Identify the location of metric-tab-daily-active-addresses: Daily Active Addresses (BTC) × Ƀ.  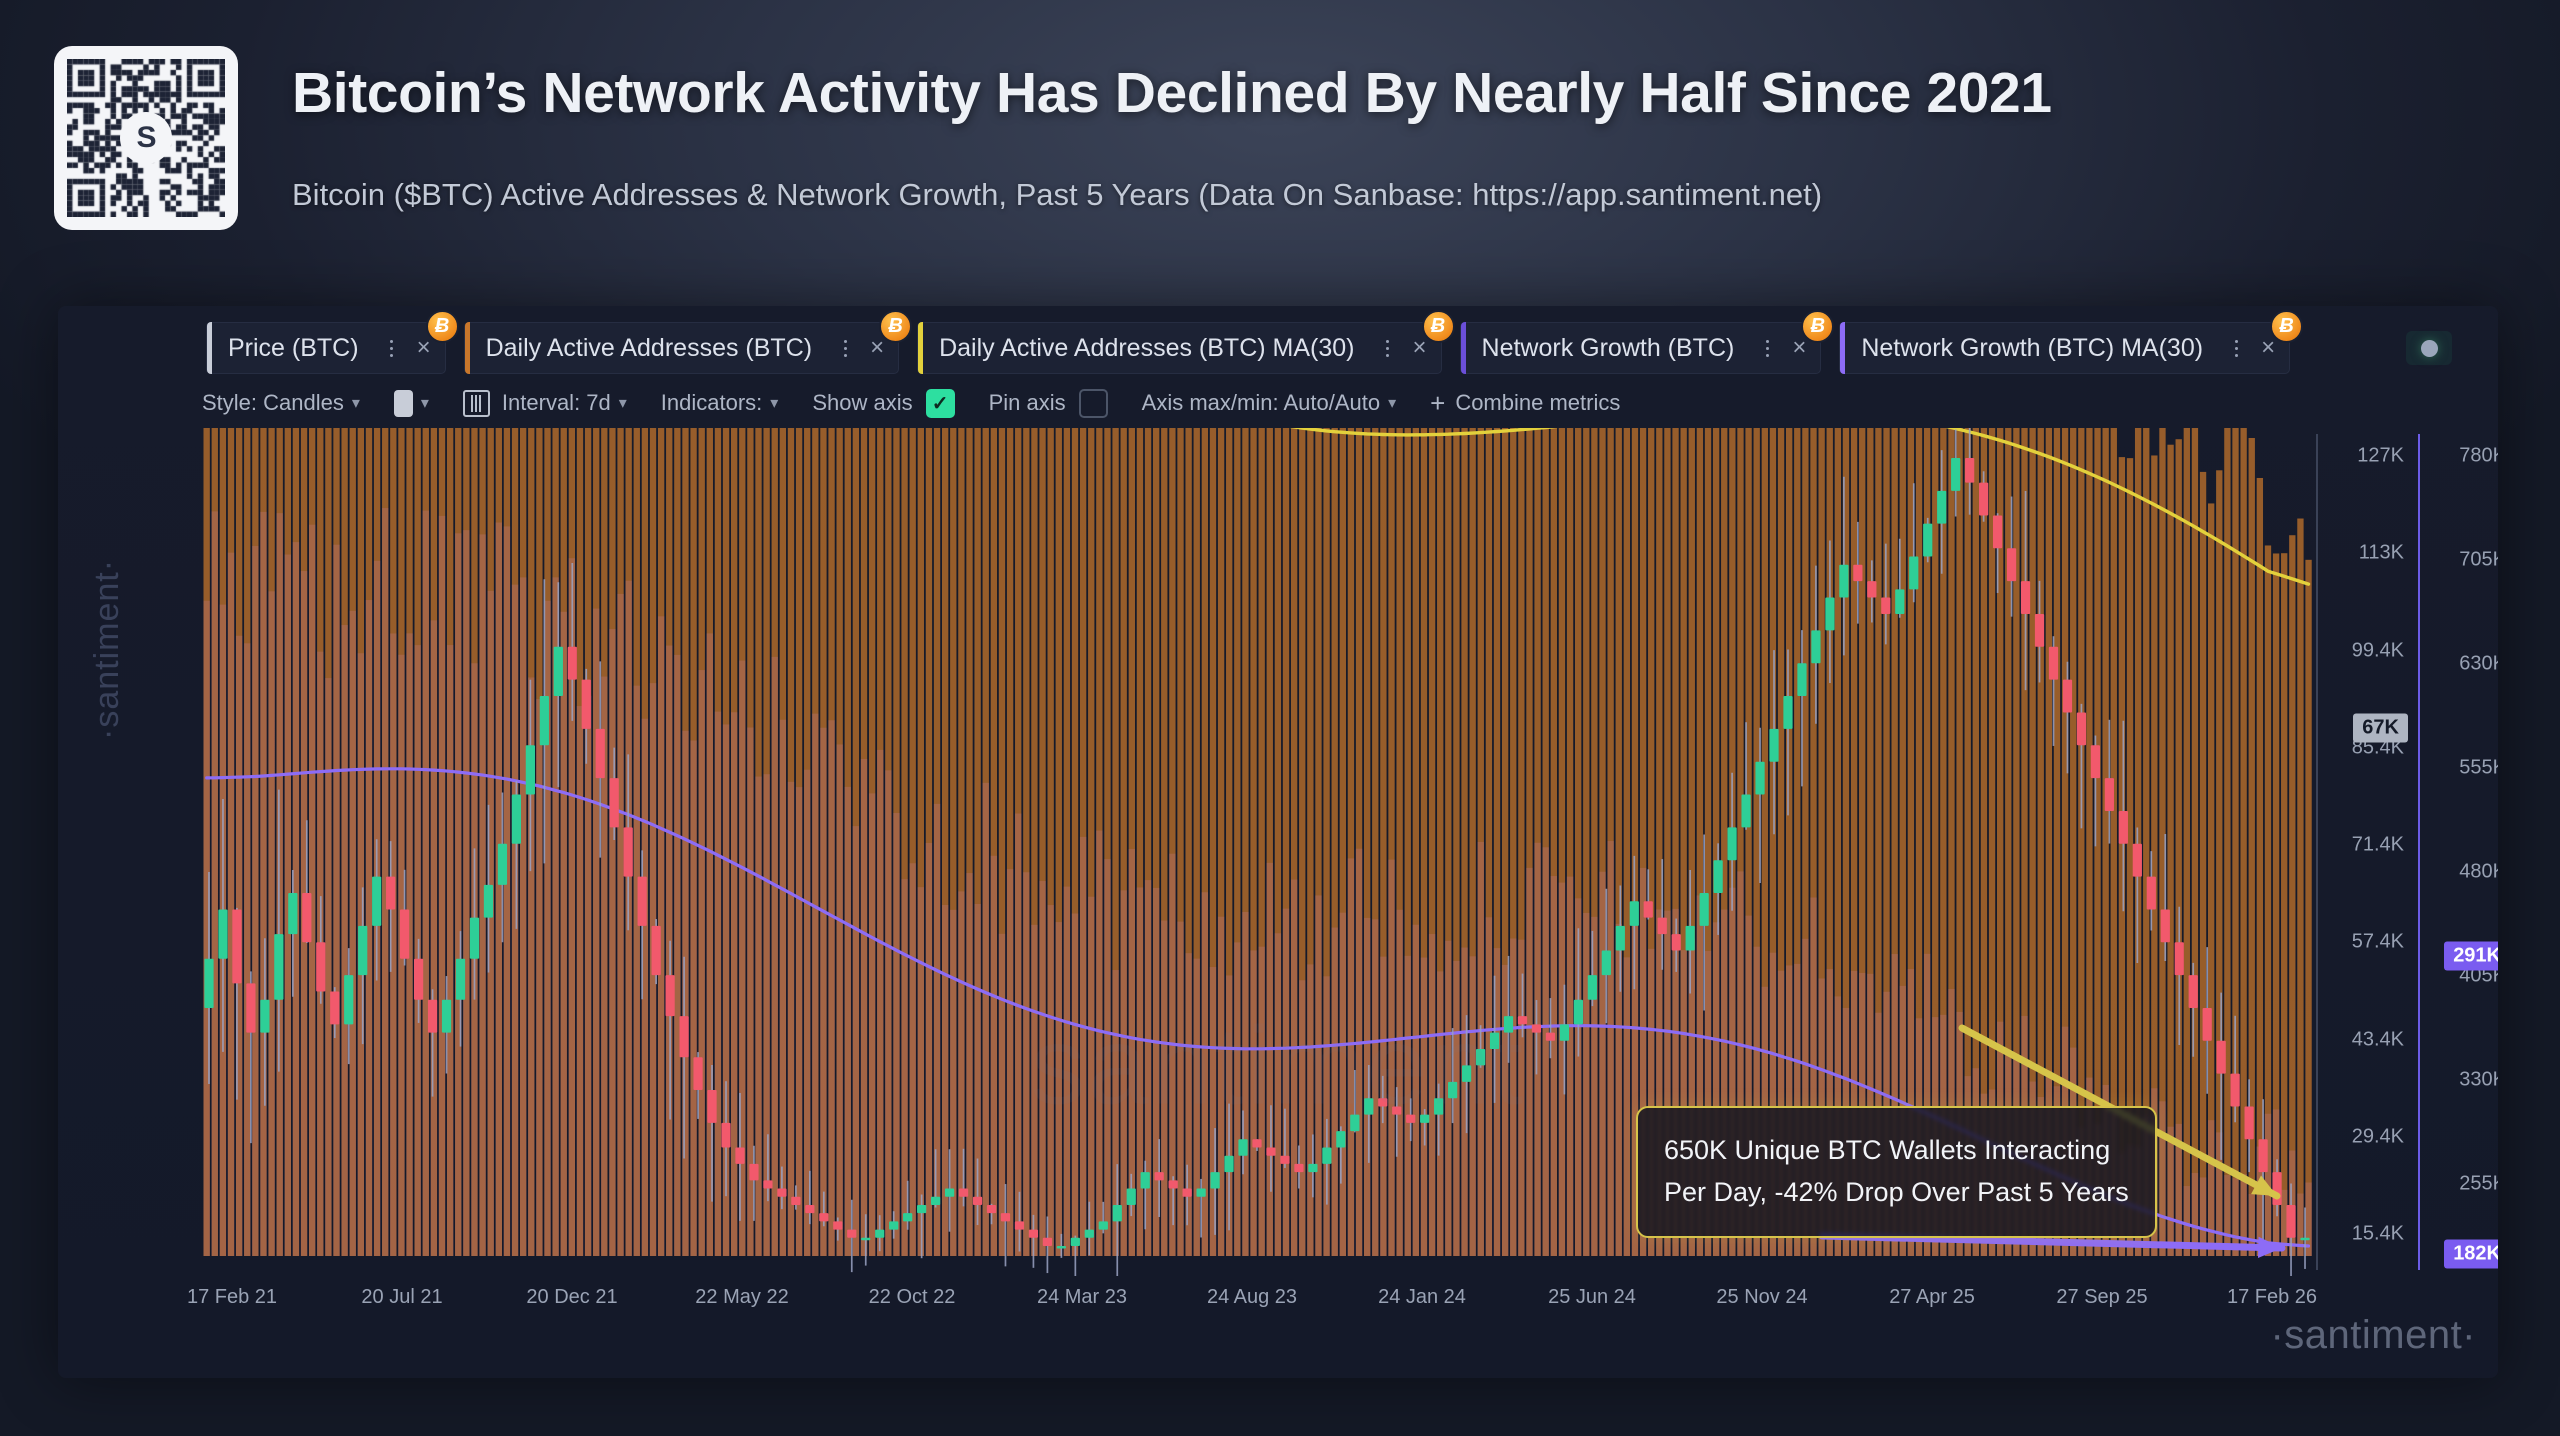
(688, 342).